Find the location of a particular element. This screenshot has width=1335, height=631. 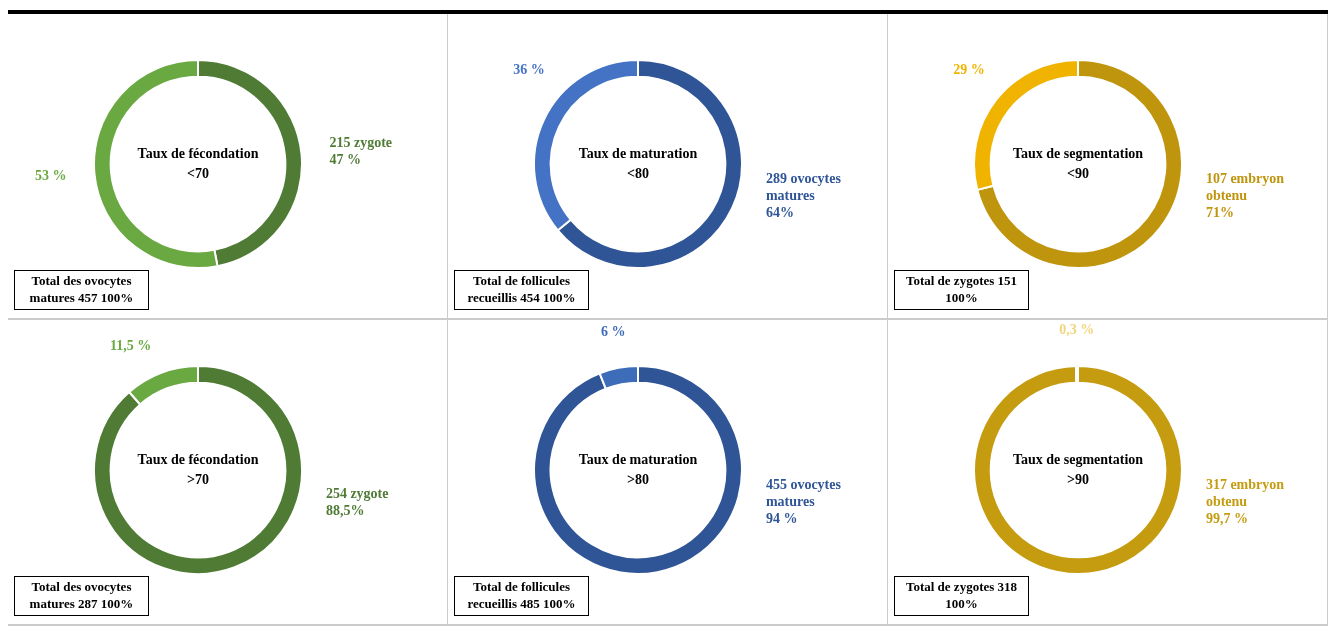

data-label: 53 % is located at coordinates (51, 176).